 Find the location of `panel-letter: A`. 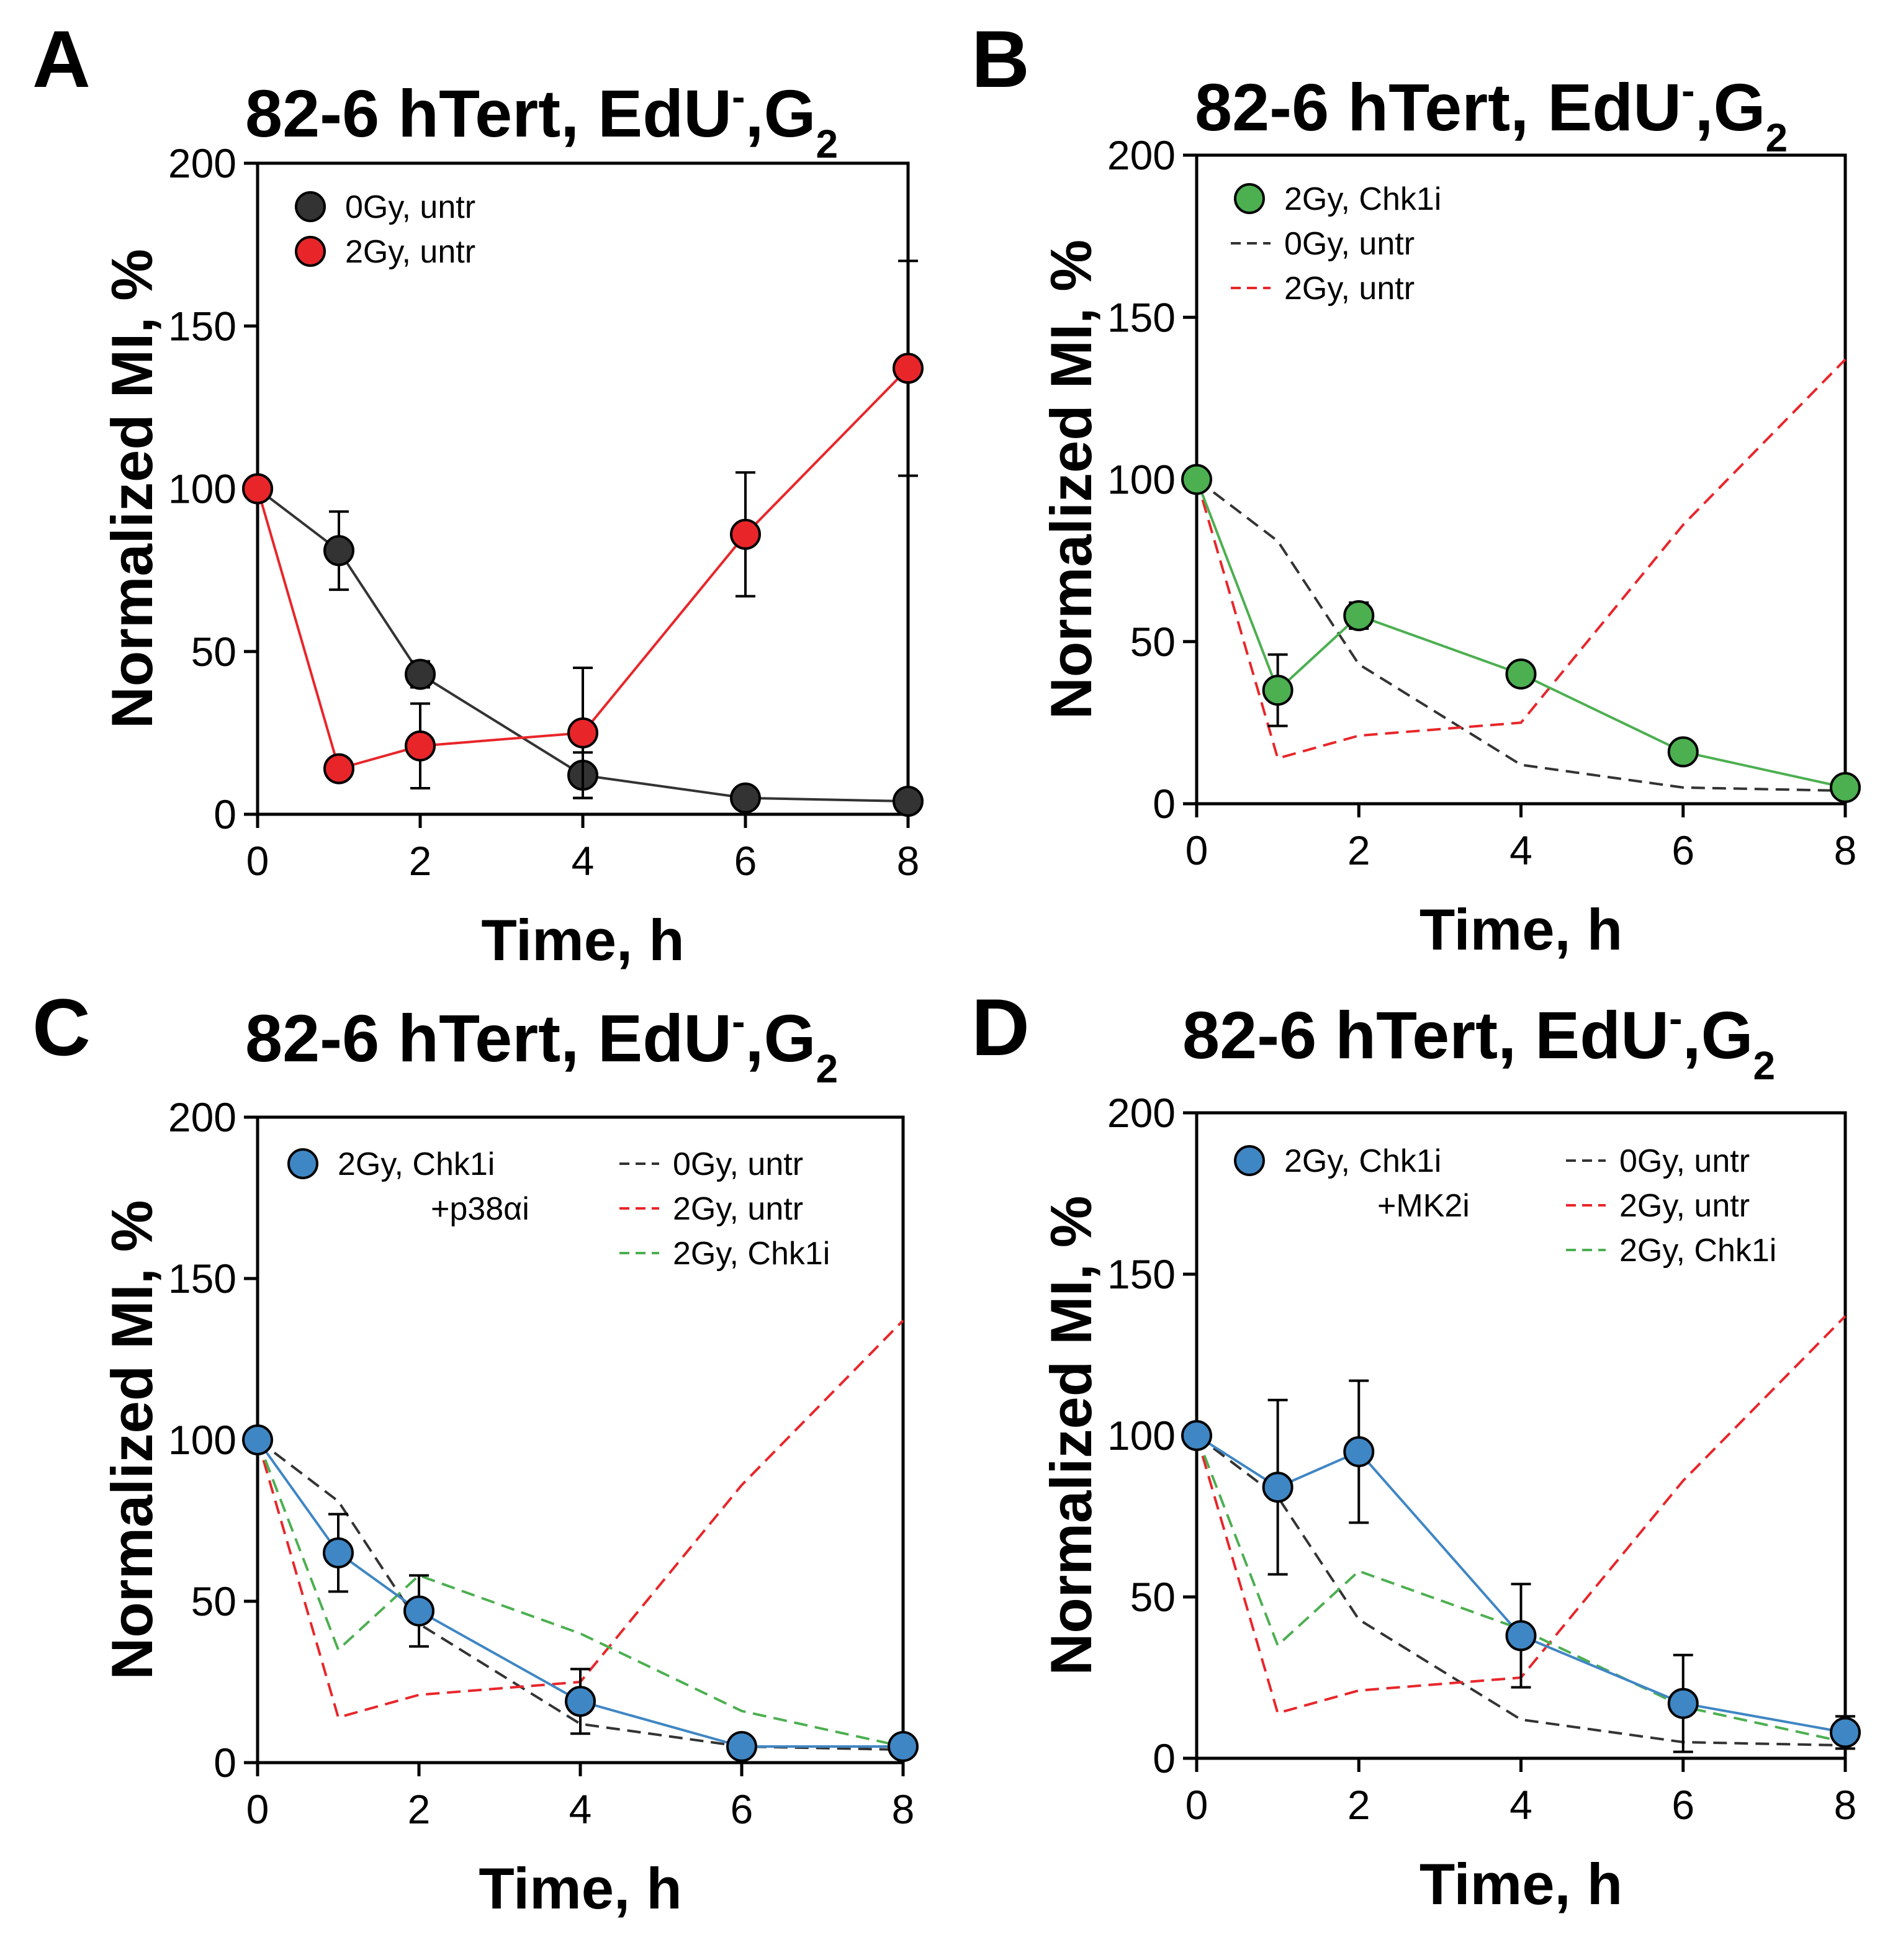

panel-letter: A is located at coordinates (62, 59).